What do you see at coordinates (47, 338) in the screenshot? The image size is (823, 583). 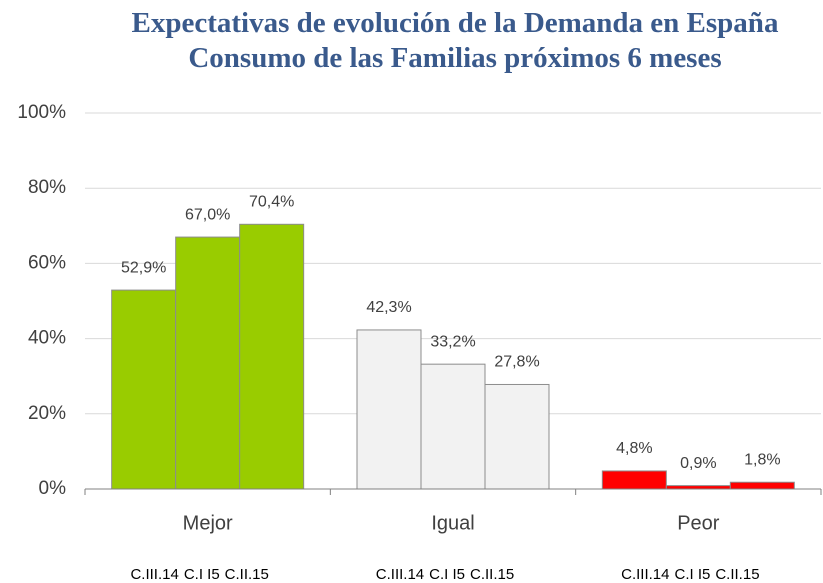 I see `y-tick-label: 40%` at bounding box center [47, 338].